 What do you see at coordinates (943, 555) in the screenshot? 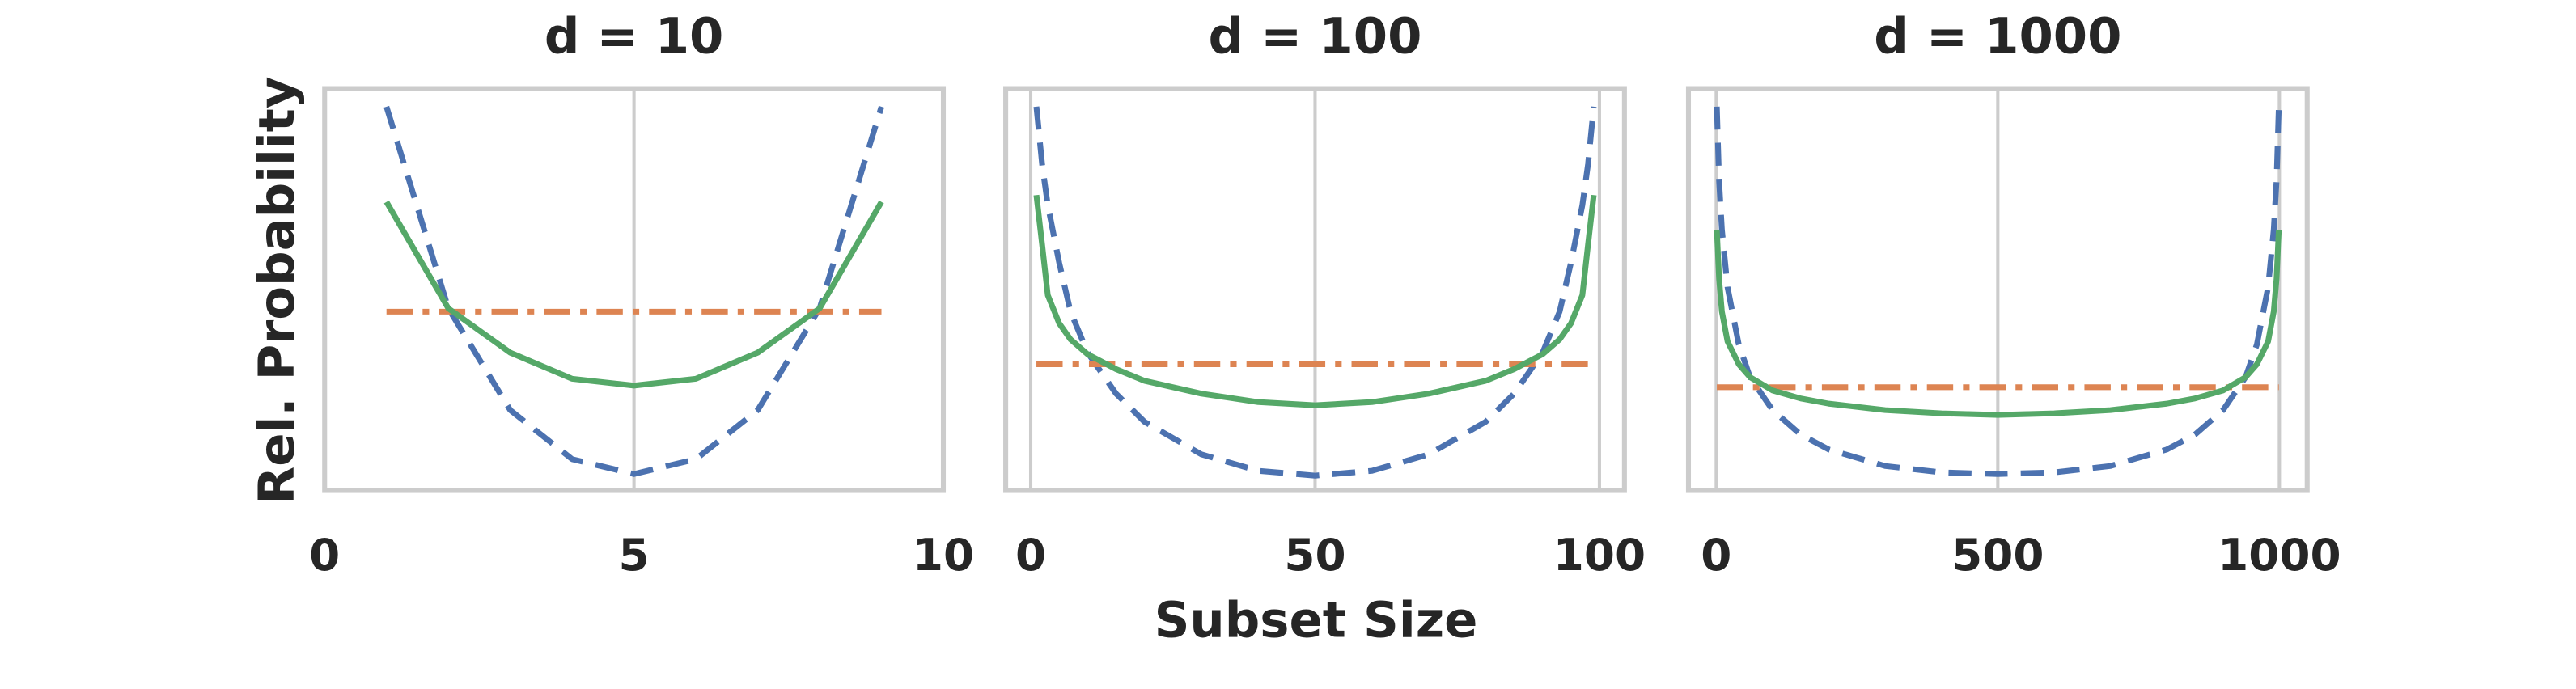
I see `x-tick-label: 10` at bounding box center [943, 555].